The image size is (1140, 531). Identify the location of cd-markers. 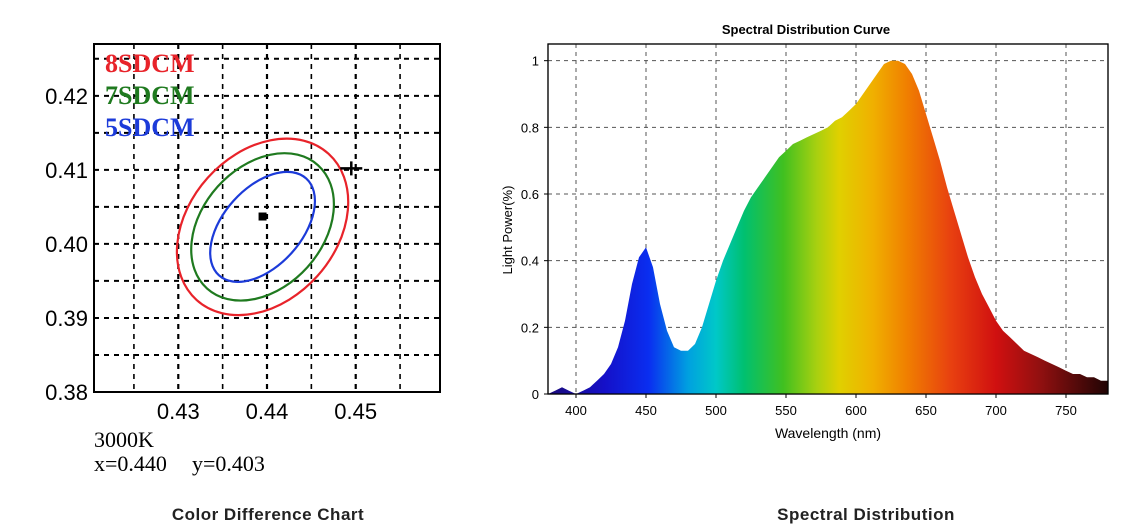
(310, 191).